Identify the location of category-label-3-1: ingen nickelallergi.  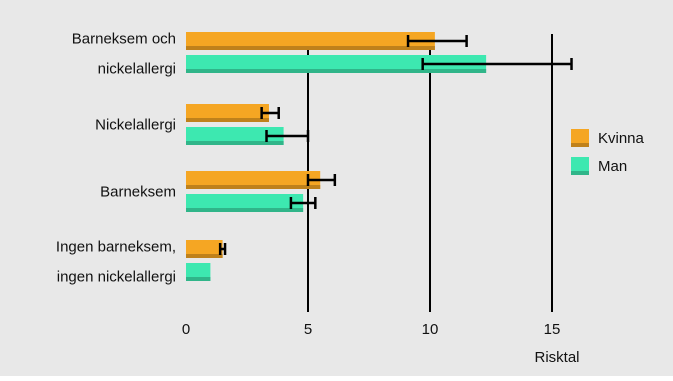
(116, 277).